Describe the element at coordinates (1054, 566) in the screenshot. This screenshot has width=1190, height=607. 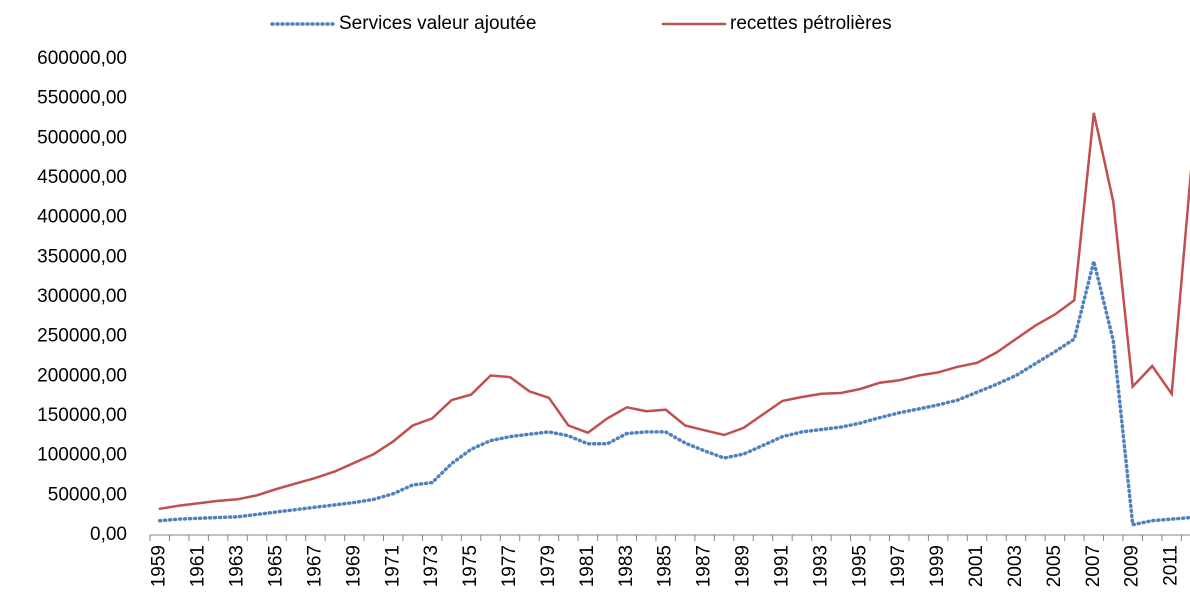
I see `x-tick-label: 2005` at that location.